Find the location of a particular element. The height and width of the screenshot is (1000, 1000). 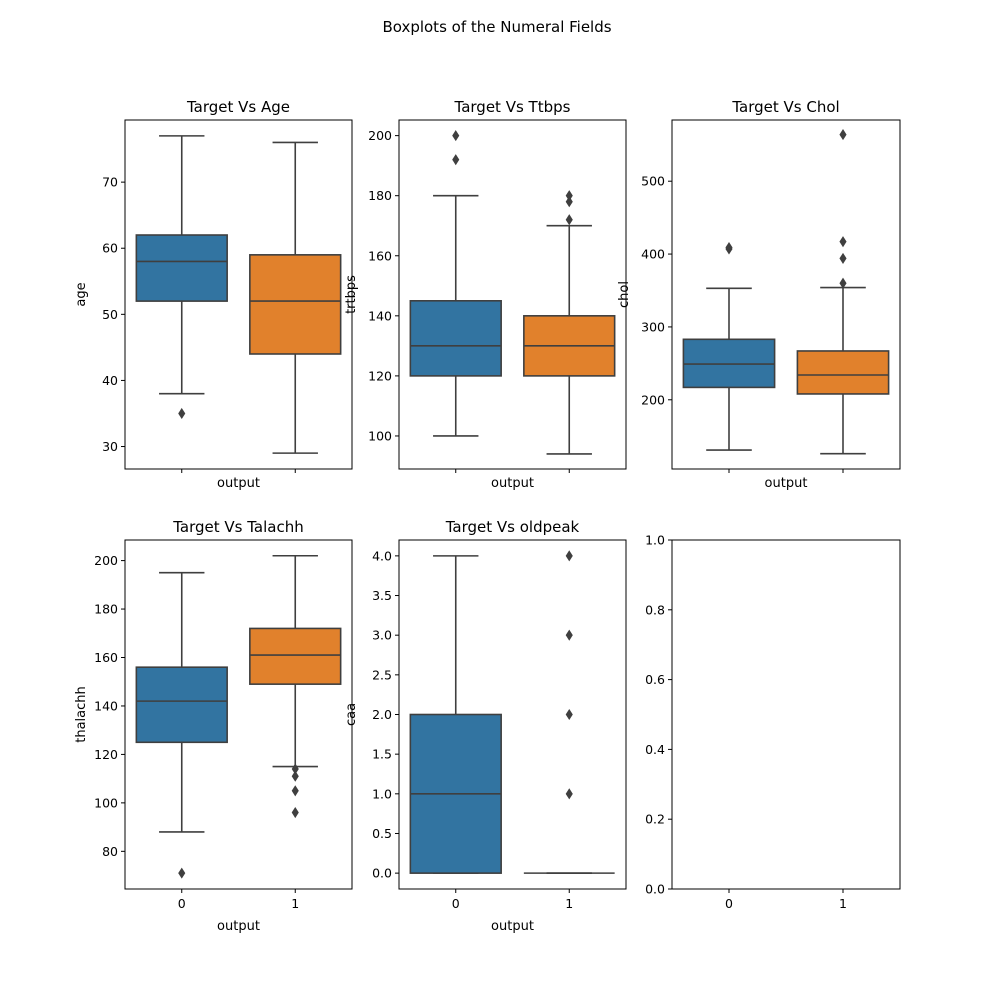

subplot-title: Target Vs Age is located at coordinates (238, 107).